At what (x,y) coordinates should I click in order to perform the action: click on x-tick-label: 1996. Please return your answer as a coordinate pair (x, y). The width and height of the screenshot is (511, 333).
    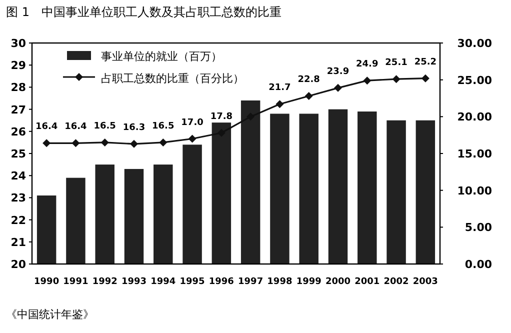
    Looking at the image, I should click on (221, 282).